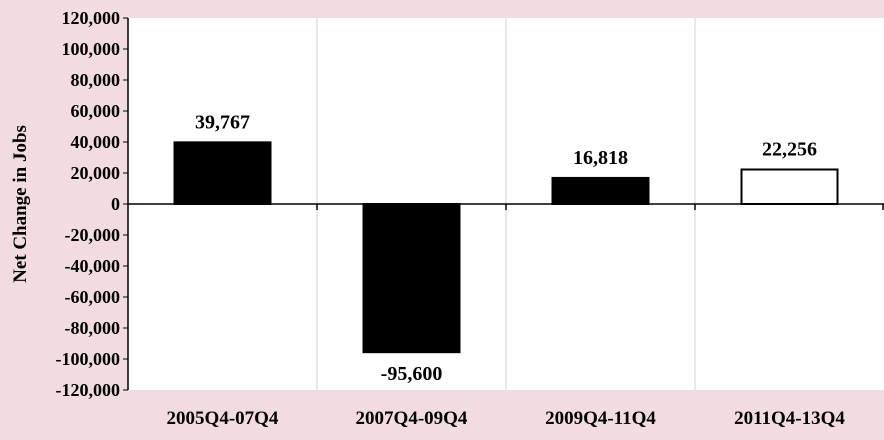  I want to click on data-label: 39,767, so click(222, 122).